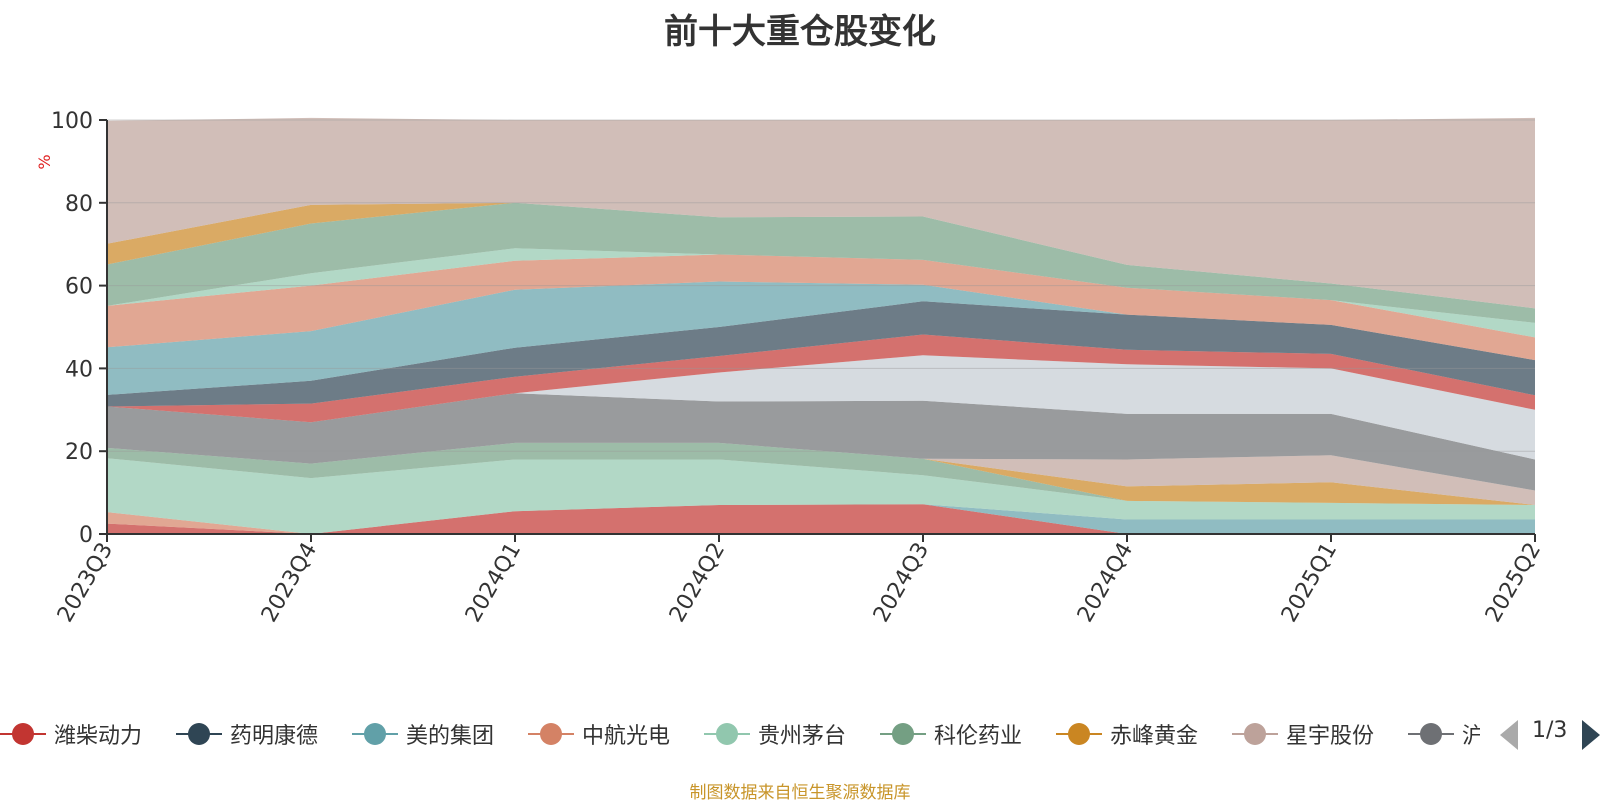 This screenshot has width=1600, height=803. I want to click on legend-page-indicator: 1/3, so click(1550, 730).